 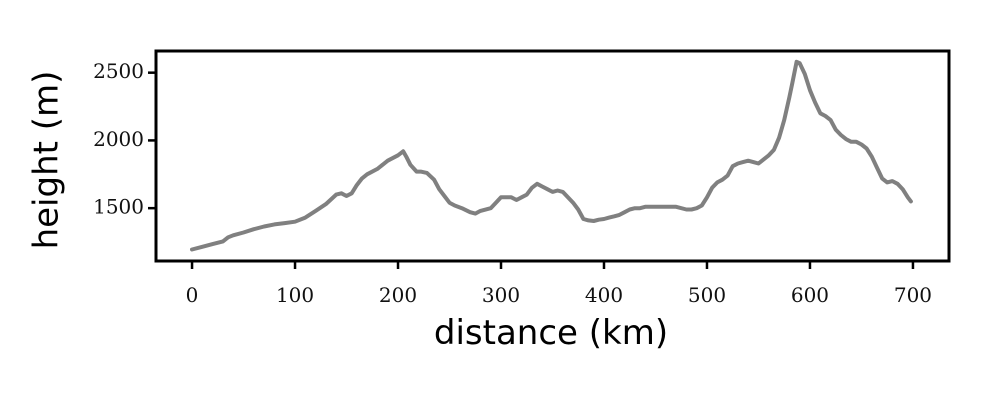 What do you see at coordinates (118, 71) in the screenshot?
I see `y-tick-label: 2500` at bounding box center [118, 71].